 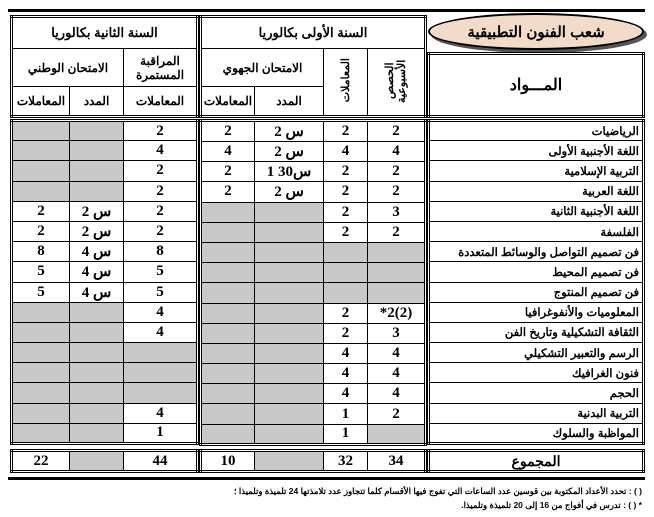 I want to click on weekly-hours-cell: 4, so click(x=396, y=151).